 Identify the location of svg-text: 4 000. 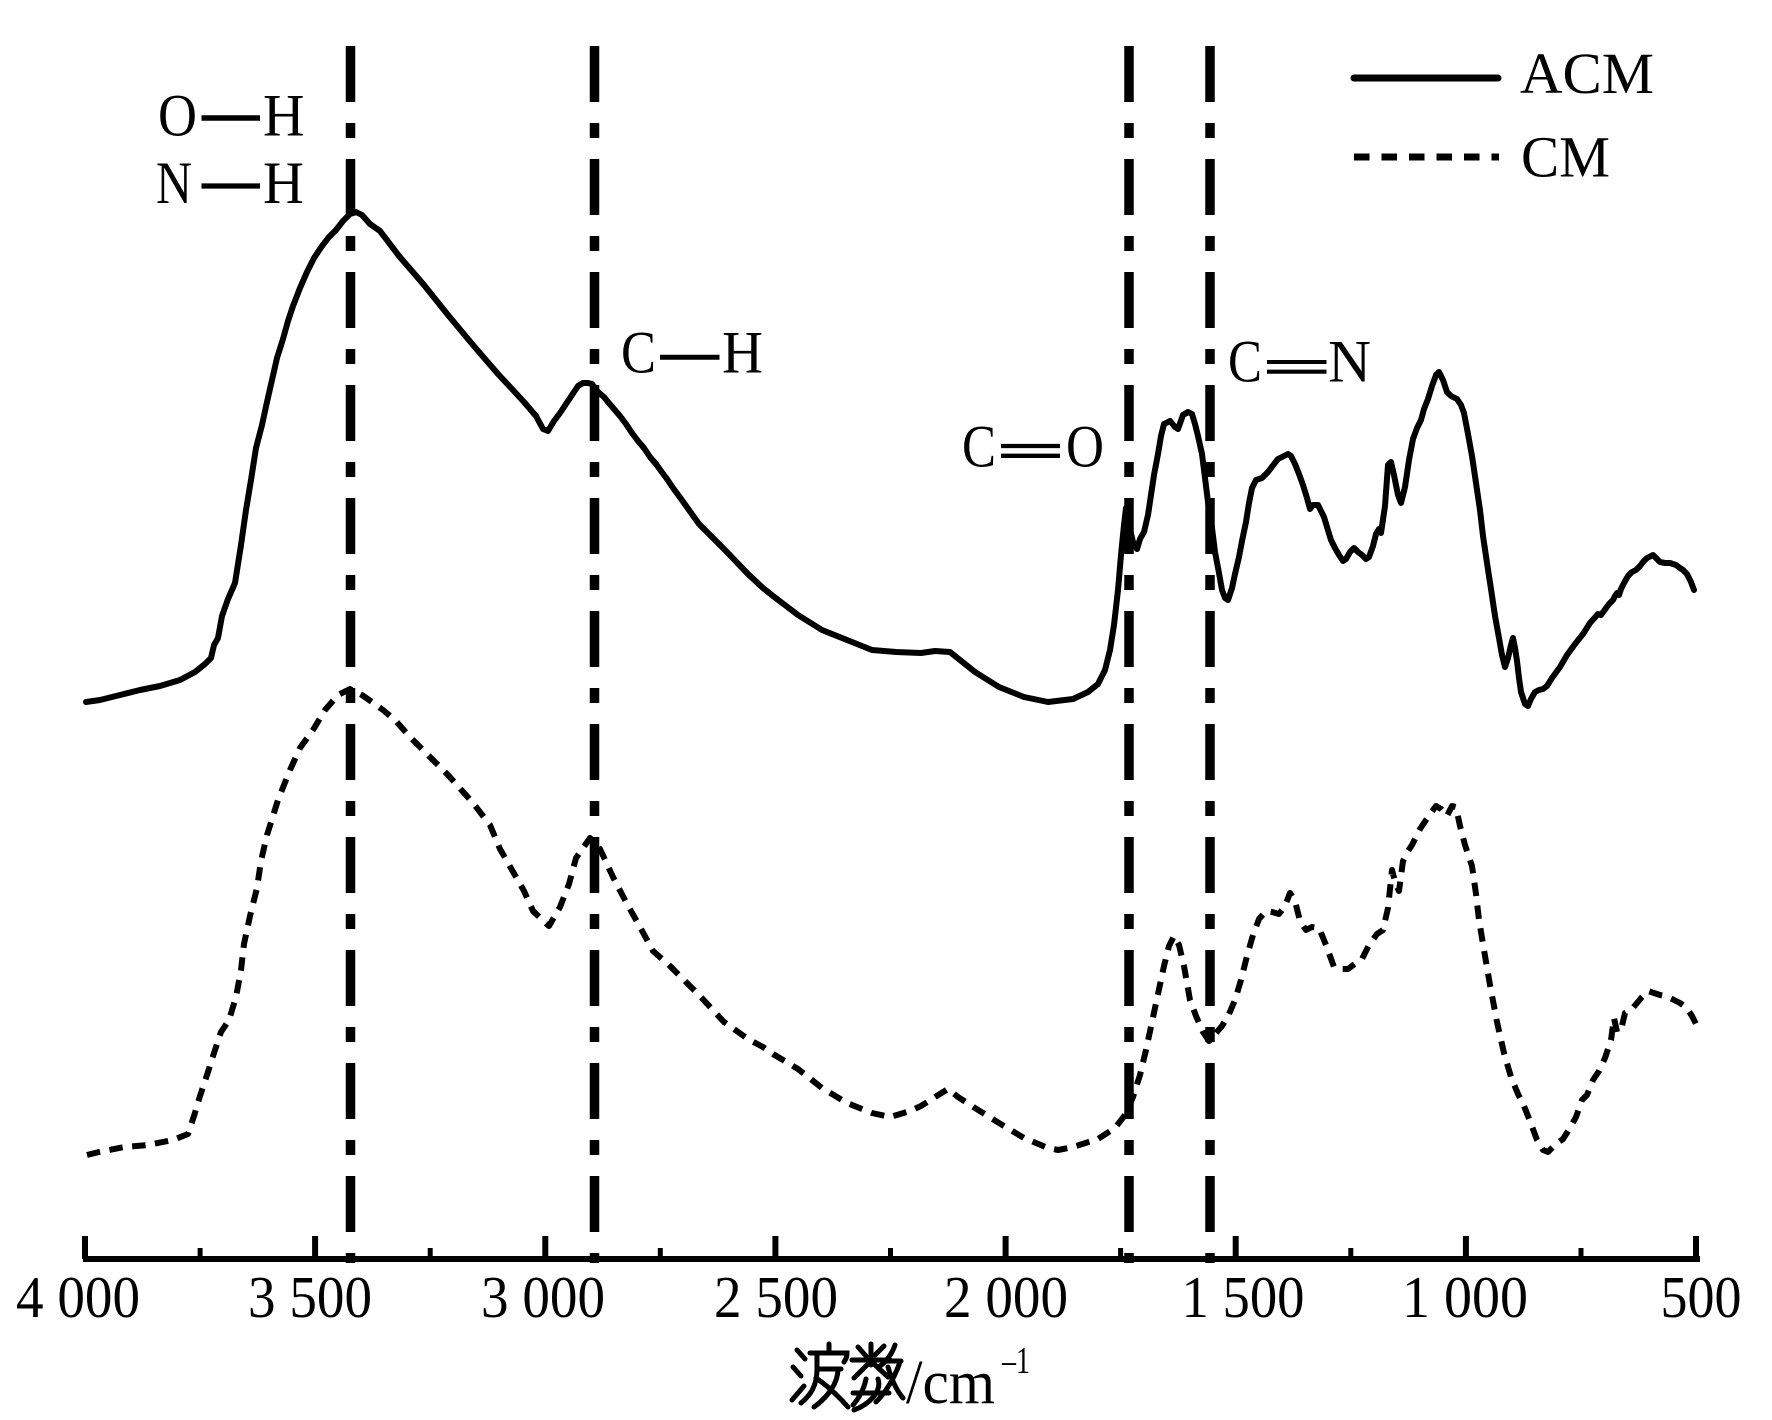
(78, 1297).